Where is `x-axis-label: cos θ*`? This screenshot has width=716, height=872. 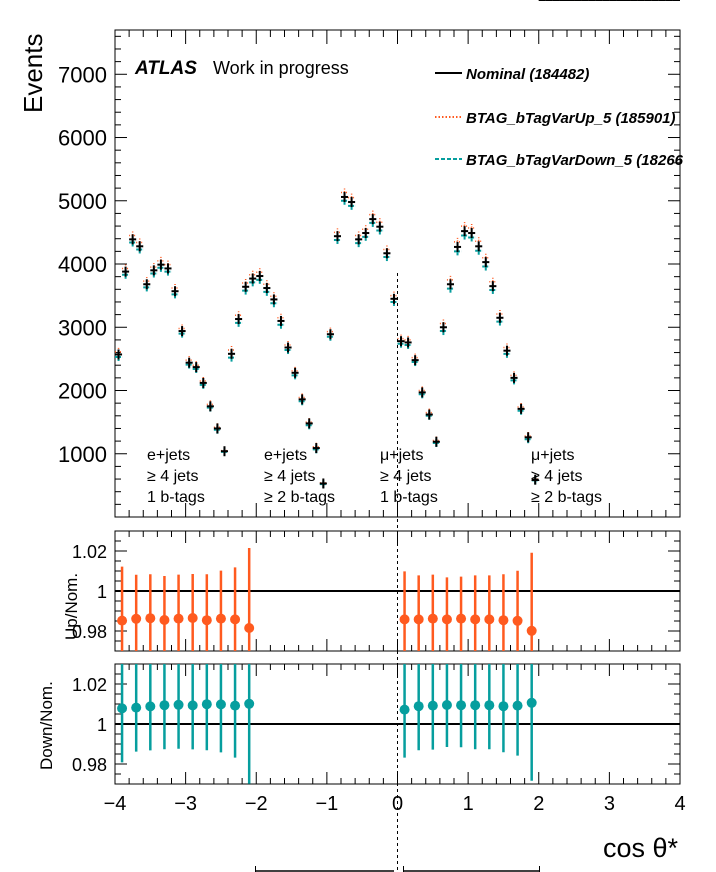 x-axis-label: cos θ* is located at coordinates (641, 848).